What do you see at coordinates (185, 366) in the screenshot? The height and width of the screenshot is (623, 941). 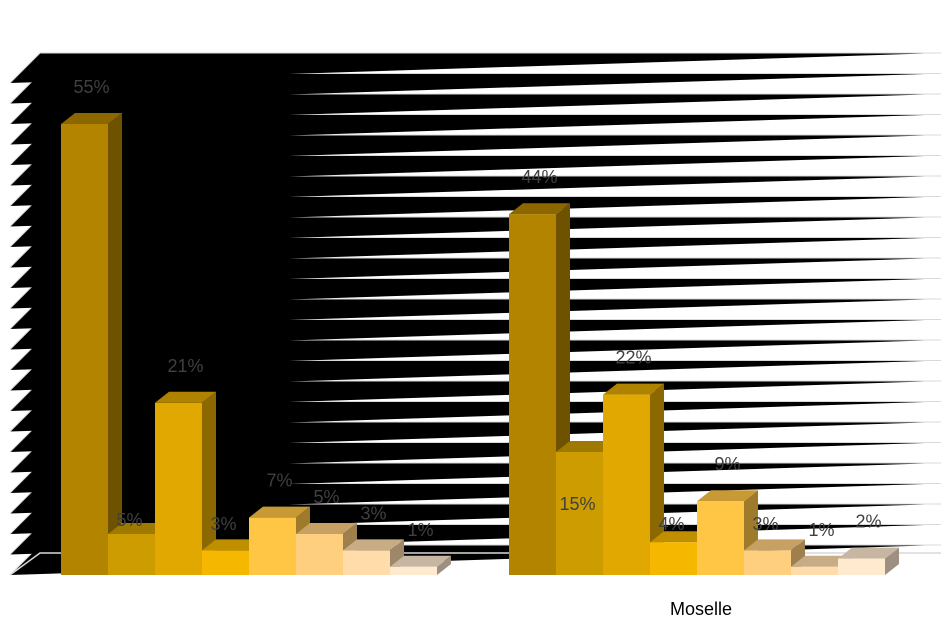 I see `data-label: 21%` at bounding box center [185, 366].